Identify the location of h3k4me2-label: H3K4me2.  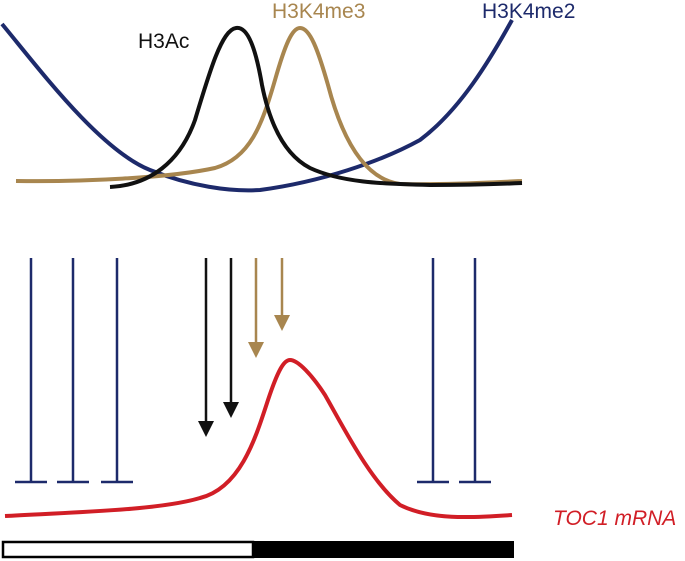
(529, 11).